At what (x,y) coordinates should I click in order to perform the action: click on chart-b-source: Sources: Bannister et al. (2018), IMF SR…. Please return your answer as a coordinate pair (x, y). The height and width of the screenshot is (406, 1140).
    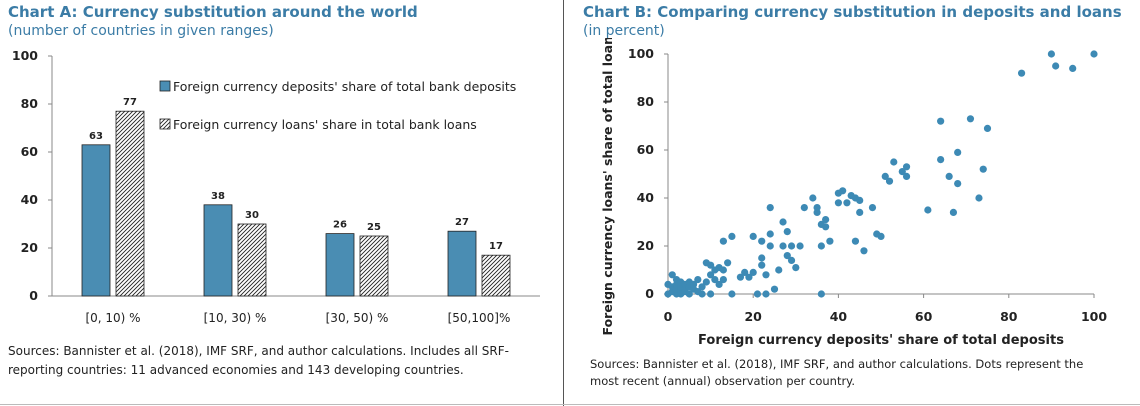
    Looking at the image, I should click on (837, 372).